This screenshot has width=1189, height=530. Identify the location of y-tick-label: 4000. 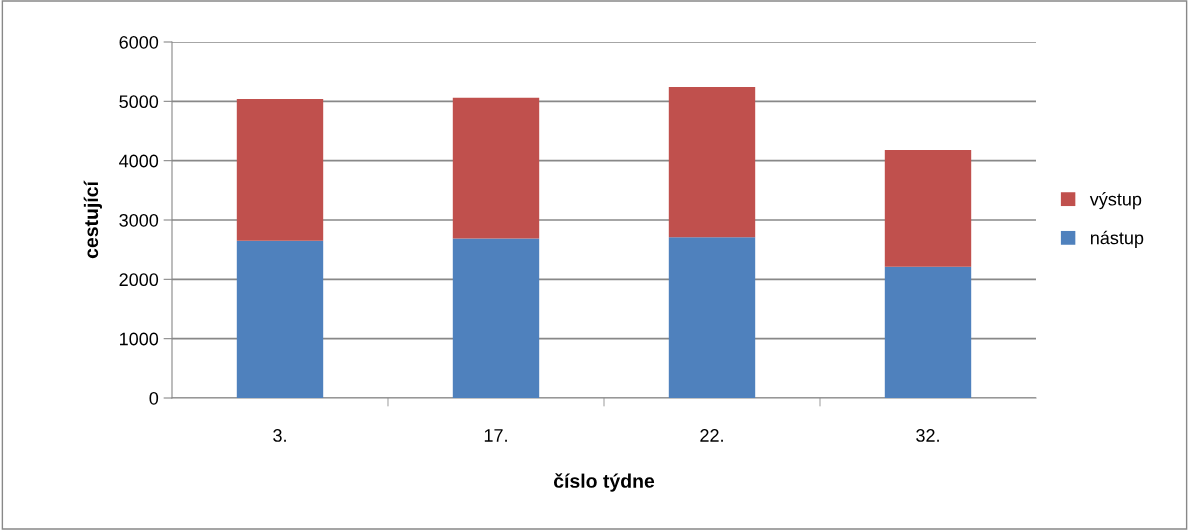
(139, 161).